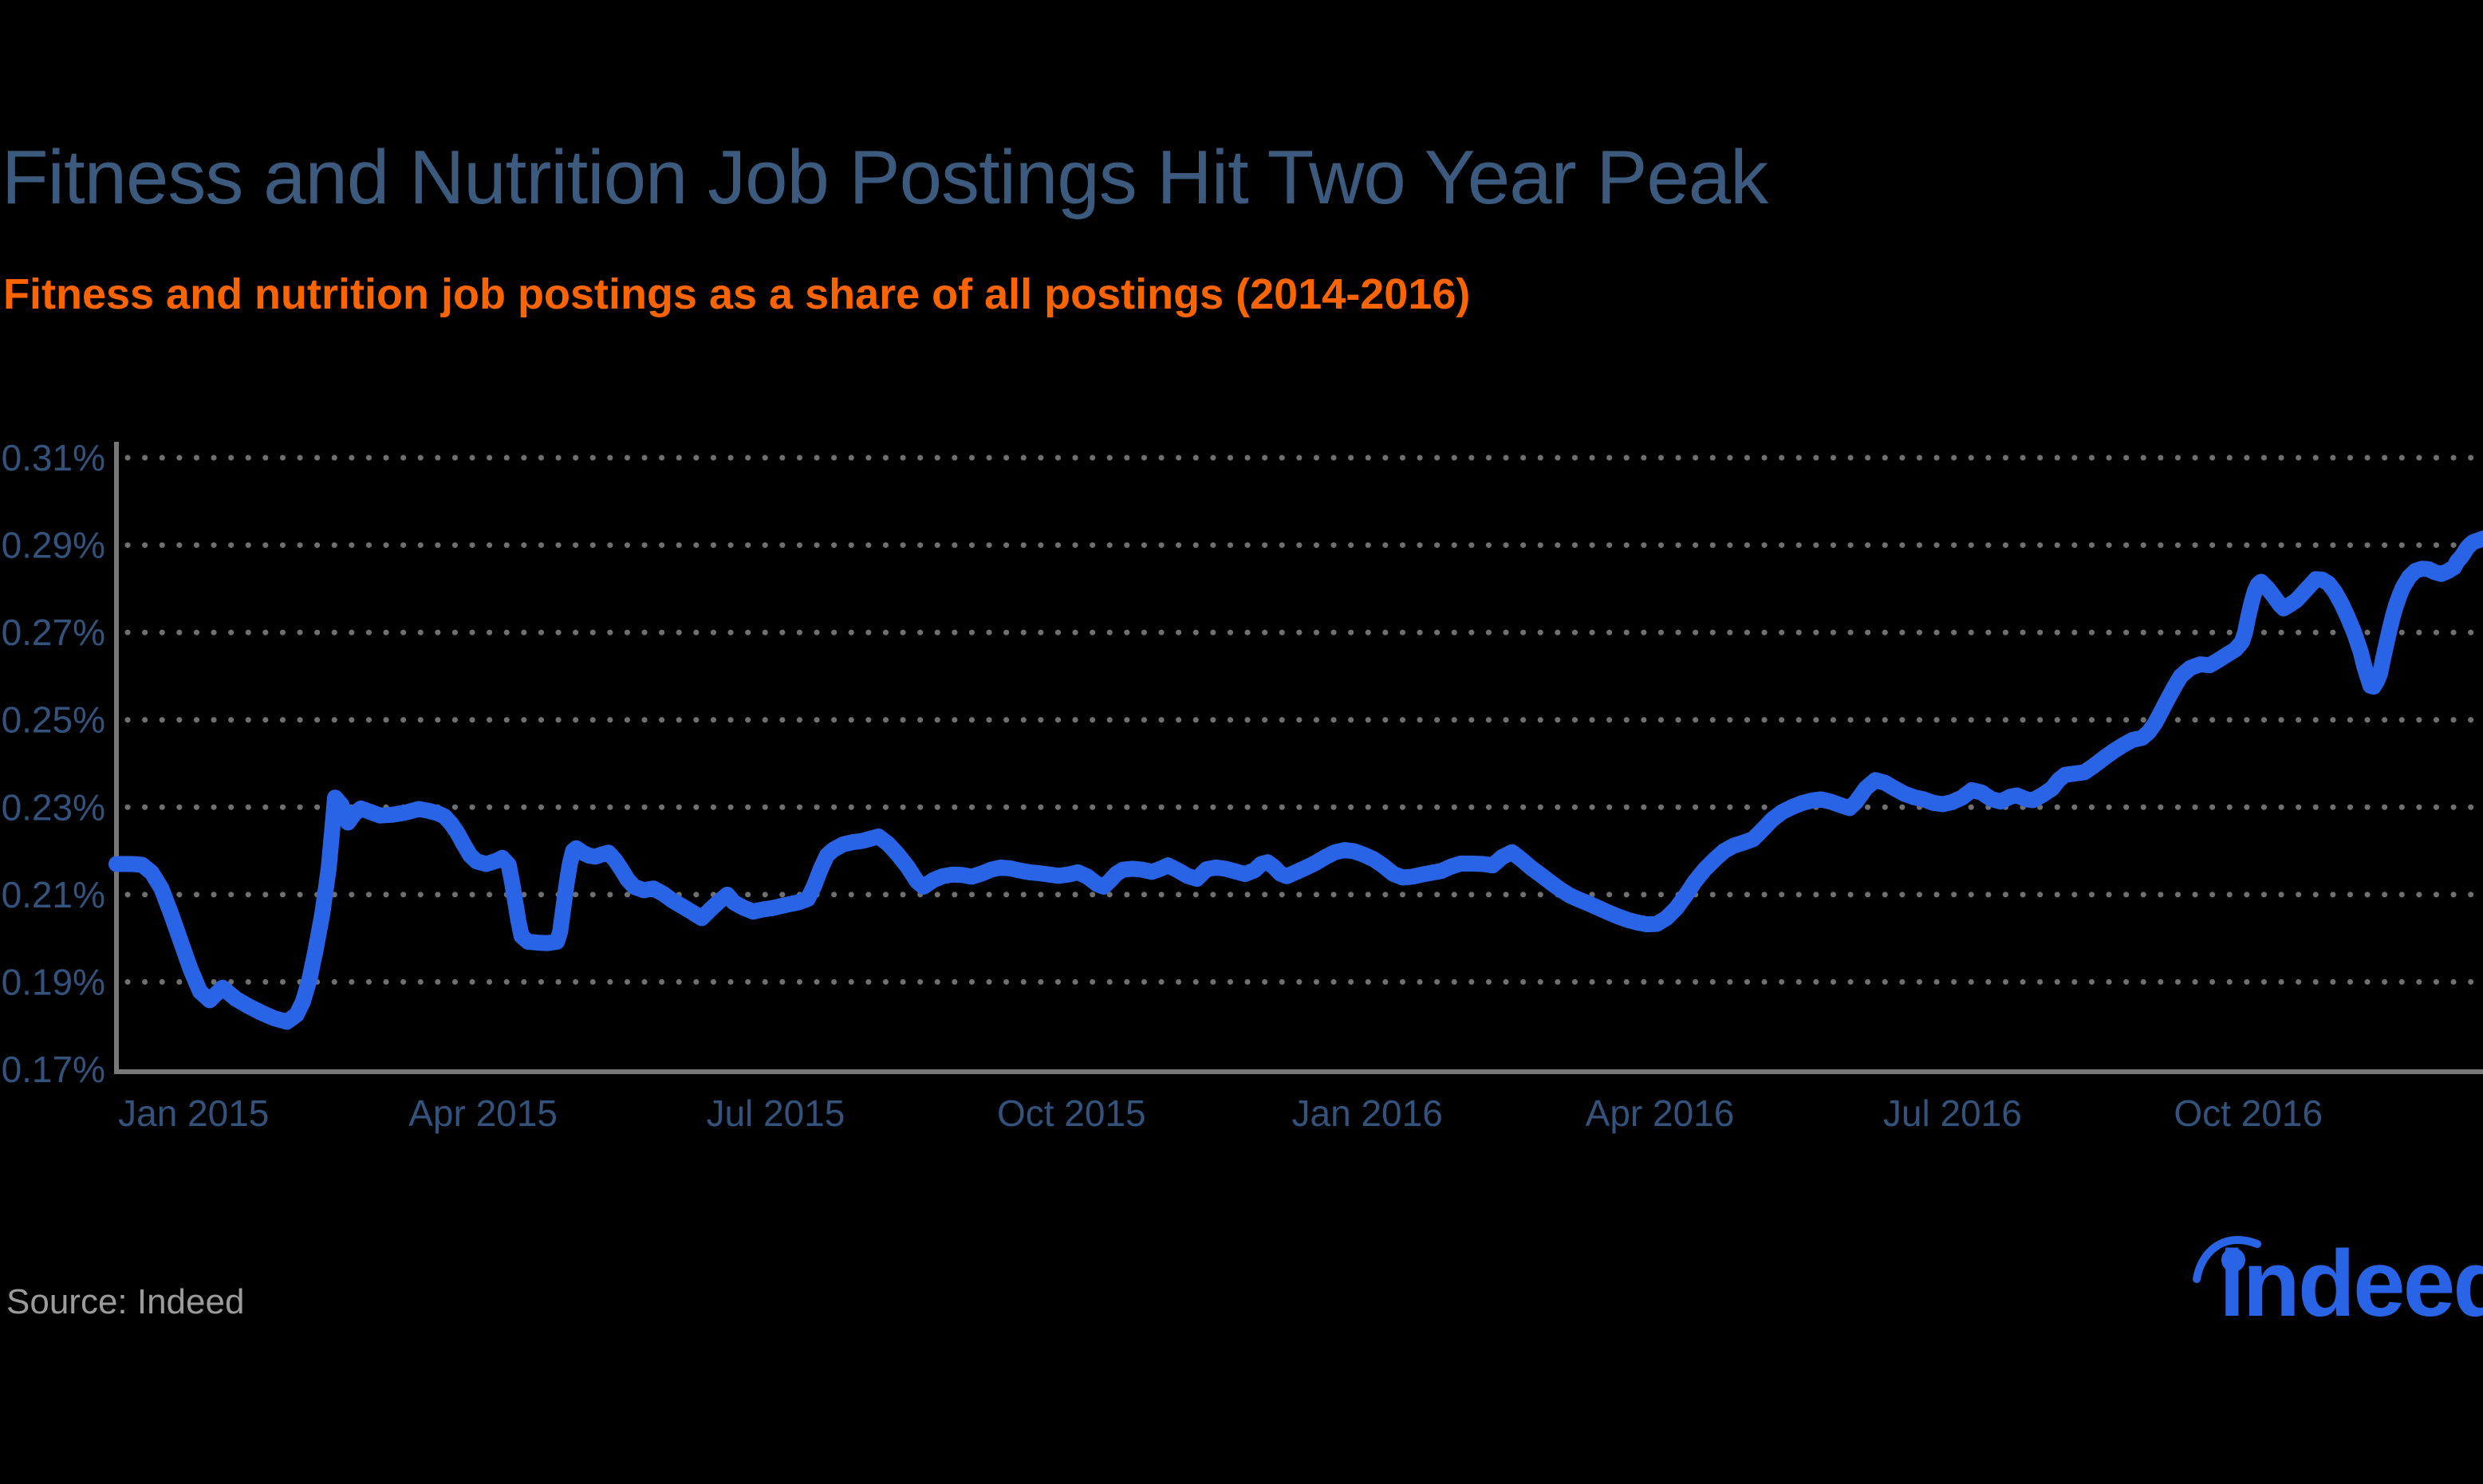  I want to click on y-axis-label: 0.27%, so click(53, 632).